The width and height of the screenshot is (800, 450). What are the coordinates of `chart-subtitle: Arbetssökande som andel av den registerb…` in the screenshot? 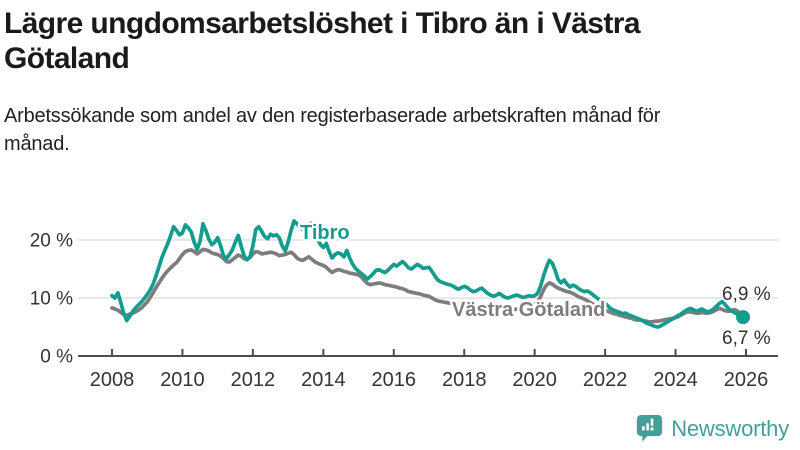 It's located at (332, 130).